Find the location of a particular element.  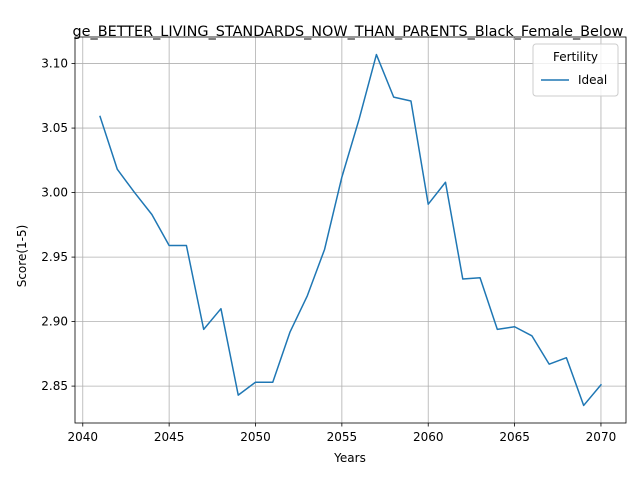

y-tick-label: 2.85 is located at coordinates (54, 386).